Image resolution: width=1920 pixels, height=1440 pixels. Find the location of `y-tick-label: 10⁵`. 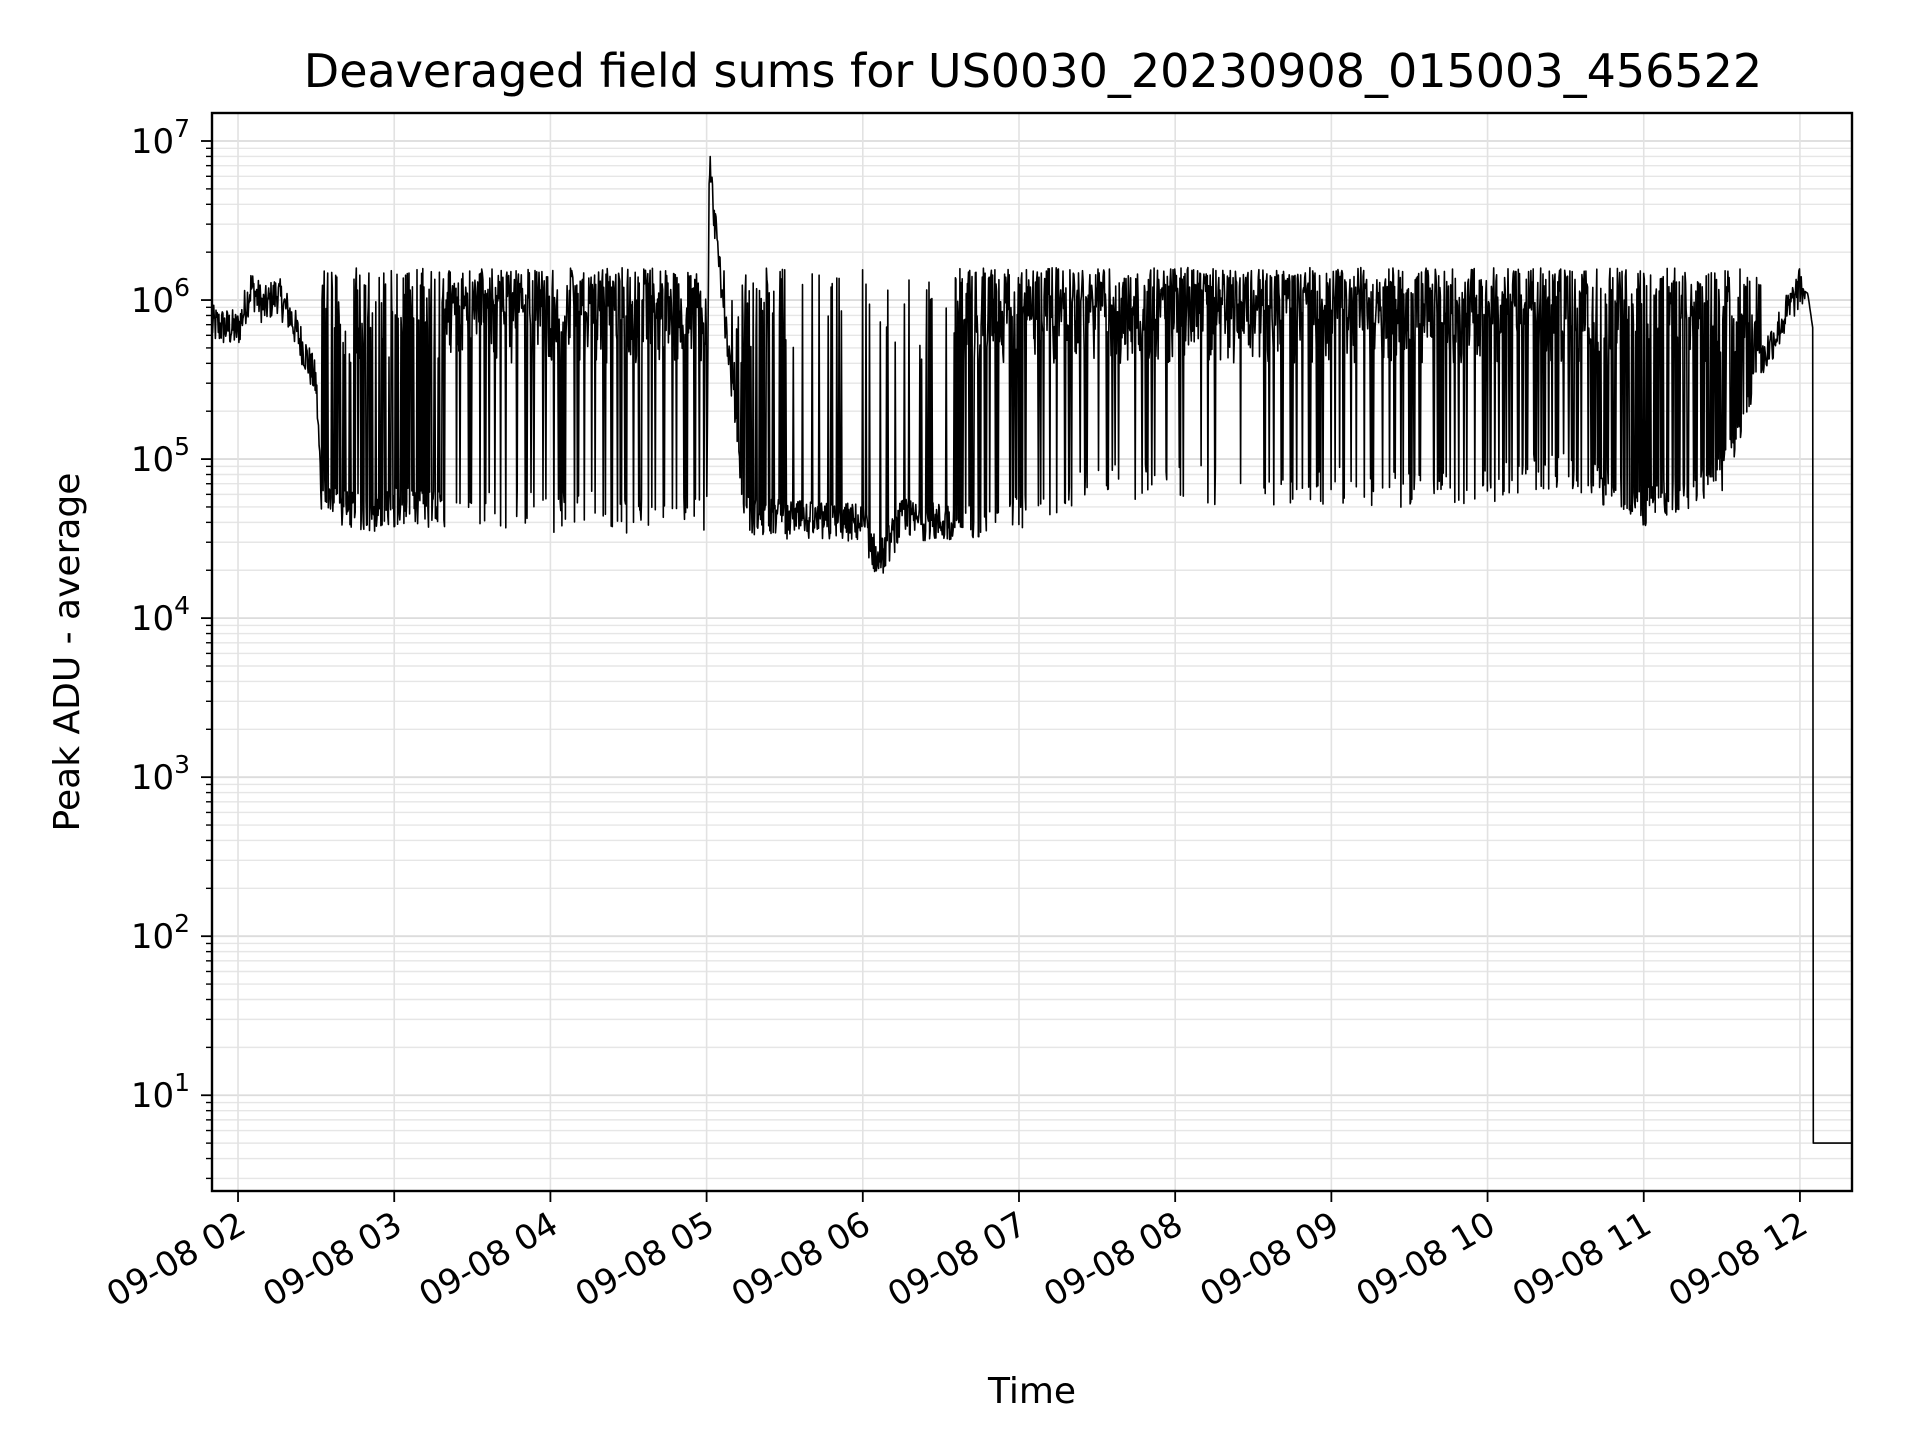

y-tick-label: 10⁵ is located at coordinates (160, 456).